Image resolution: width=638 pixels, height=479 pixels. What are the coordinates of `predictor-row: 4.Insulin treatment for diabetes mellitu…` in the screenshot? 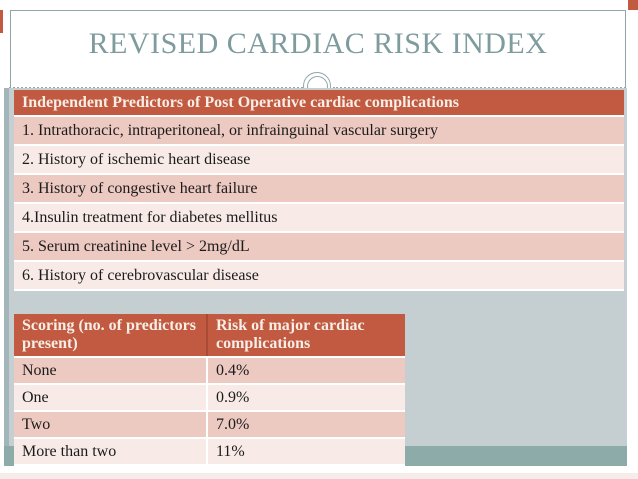 It's located at (319, 218).